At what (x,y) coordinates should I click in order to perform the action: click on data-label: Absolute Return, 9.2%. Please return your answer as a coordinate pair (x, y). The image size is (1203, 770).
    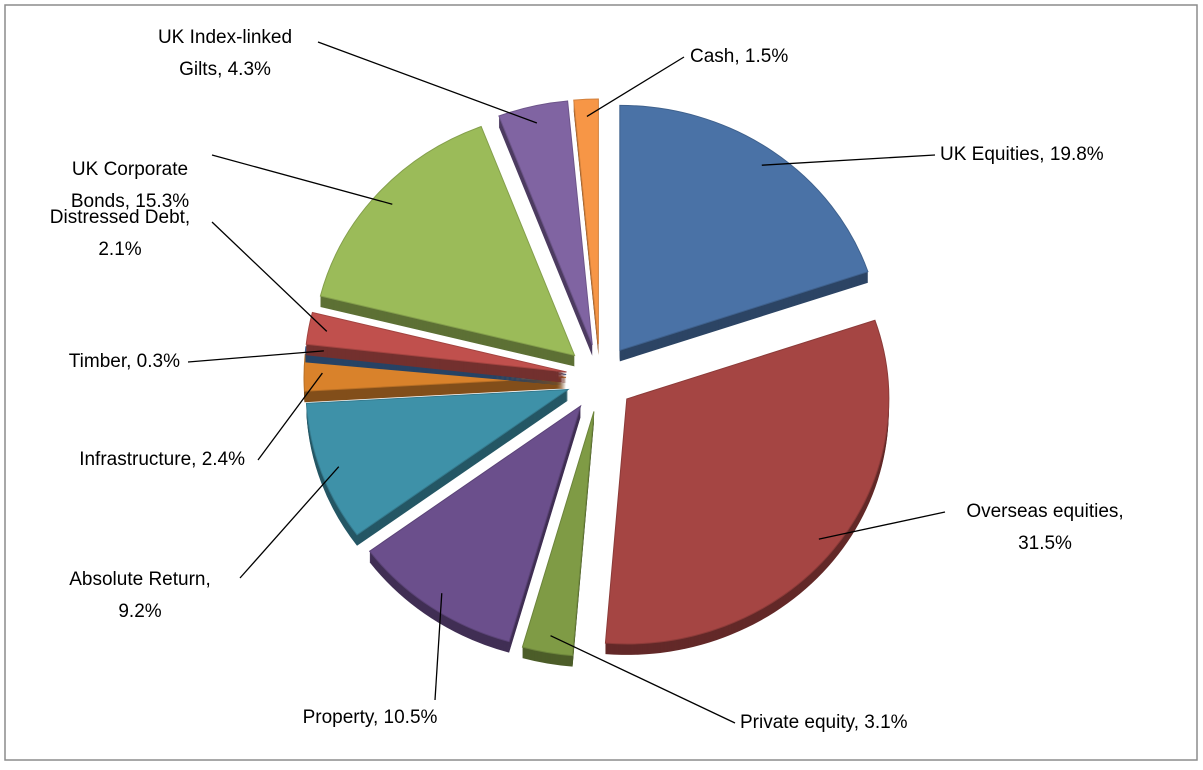
    Looking at the image, I should click on (140, 595).